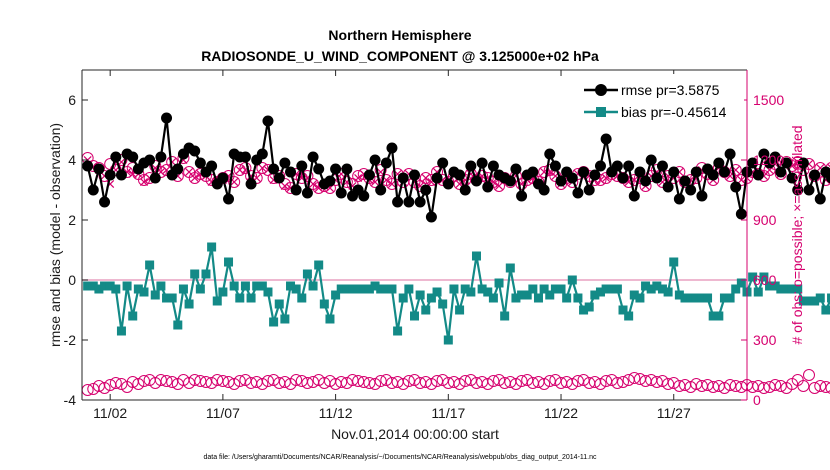 The height and width of the screenshot is (470, 830). I want to click on y-tick-label: -4, so click(70, 400).